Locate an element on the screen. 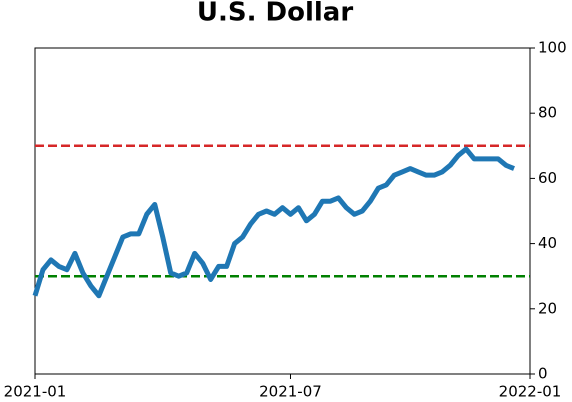  y-tick-label: 80 is located at coordinates (547, 113).